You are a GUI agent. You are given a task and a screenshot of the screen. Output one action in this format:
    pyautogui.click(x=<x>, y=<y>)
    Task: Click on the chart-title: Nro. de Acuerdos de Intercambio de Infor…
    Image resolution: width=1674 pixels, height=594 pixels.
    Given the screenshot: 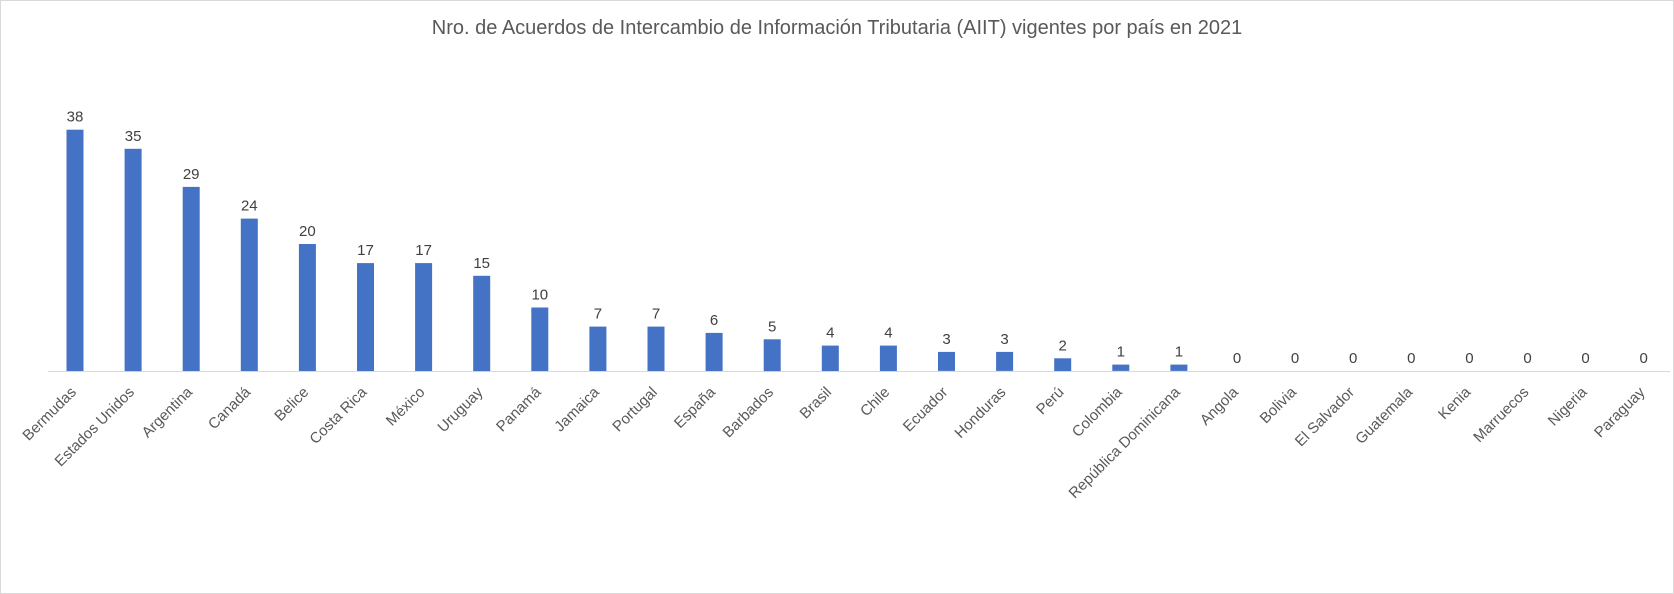 What is the action you would take?
    pyautogui.click(x=837, y=28)
    